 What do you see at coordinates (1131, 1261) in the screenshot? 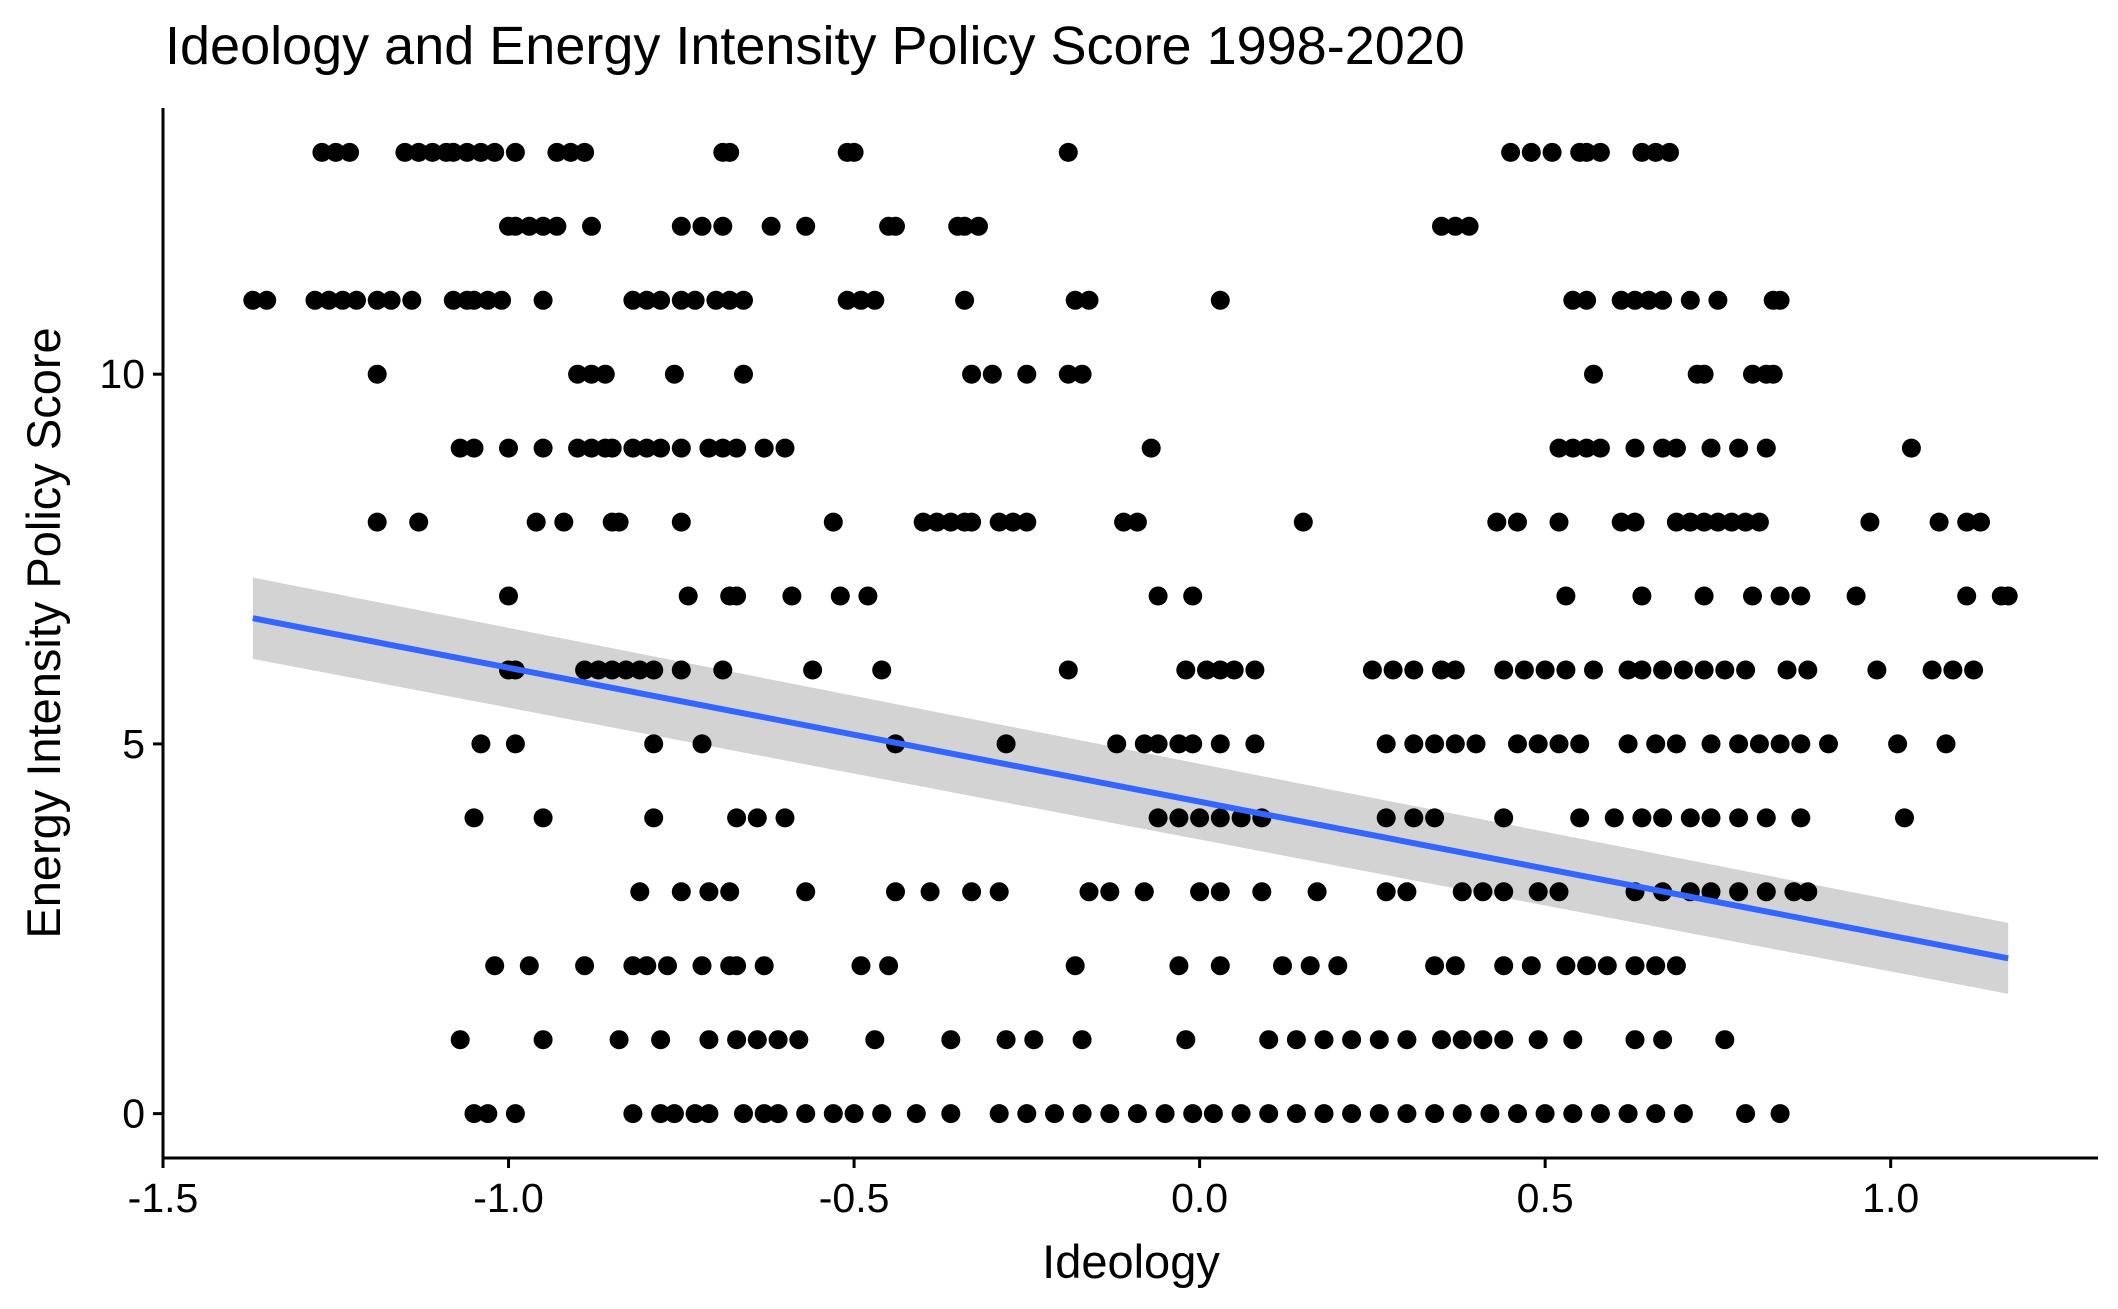
I see `x-axis-title: Ideology` at bounding box center [1131, 1261].